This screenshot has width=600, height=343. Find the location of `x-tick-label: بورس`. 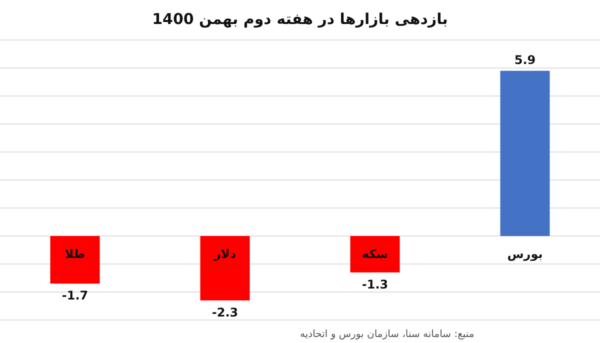

x-tick-label: بورس is located at coordinates (525, 254).